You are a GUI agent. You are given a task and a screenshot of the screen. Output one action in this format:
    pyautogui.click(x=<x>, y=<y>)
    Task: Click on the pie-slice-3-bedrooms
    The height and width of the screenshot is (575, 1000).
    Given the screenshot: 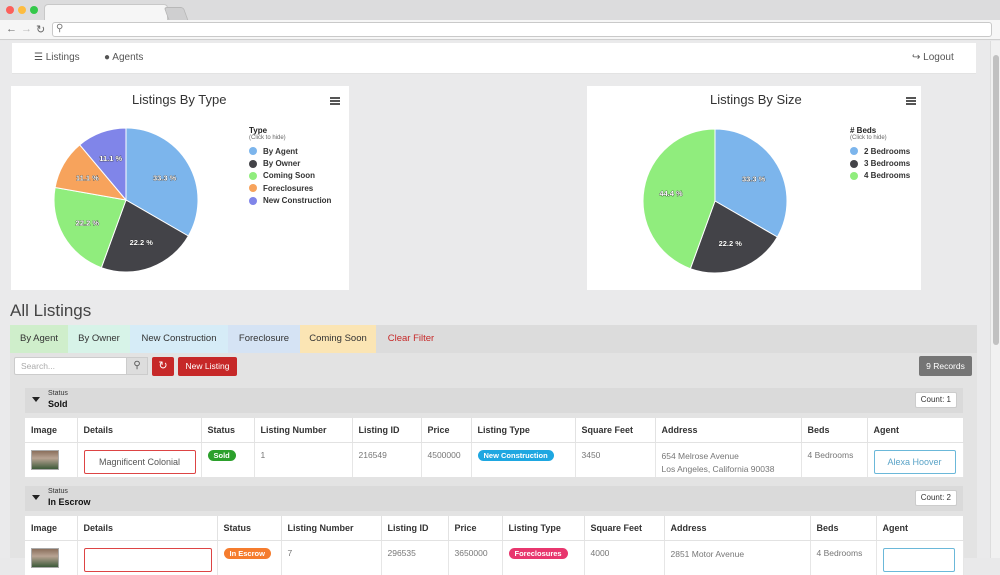 What is the action you would take?
    pyautogui.click(x=734, y=237)
    